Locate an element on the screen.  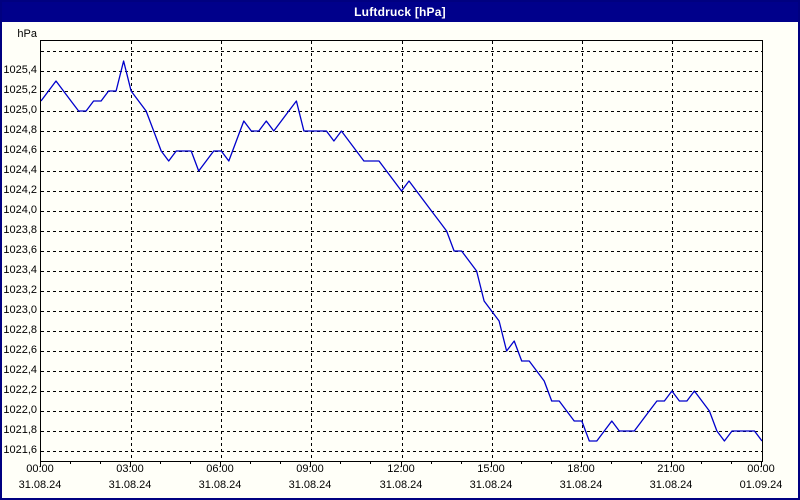
y-tick-label: 1024,4 is located at coordinates (20, 170).